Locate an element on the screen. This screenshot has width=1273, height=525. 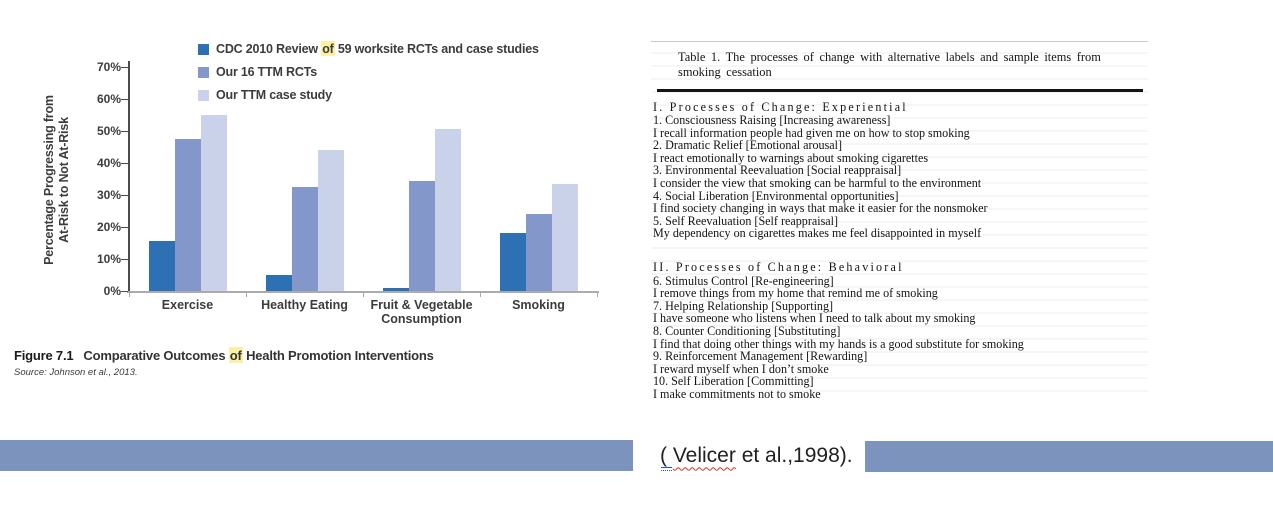
y-axis-line is located at coordinates (129, 176).